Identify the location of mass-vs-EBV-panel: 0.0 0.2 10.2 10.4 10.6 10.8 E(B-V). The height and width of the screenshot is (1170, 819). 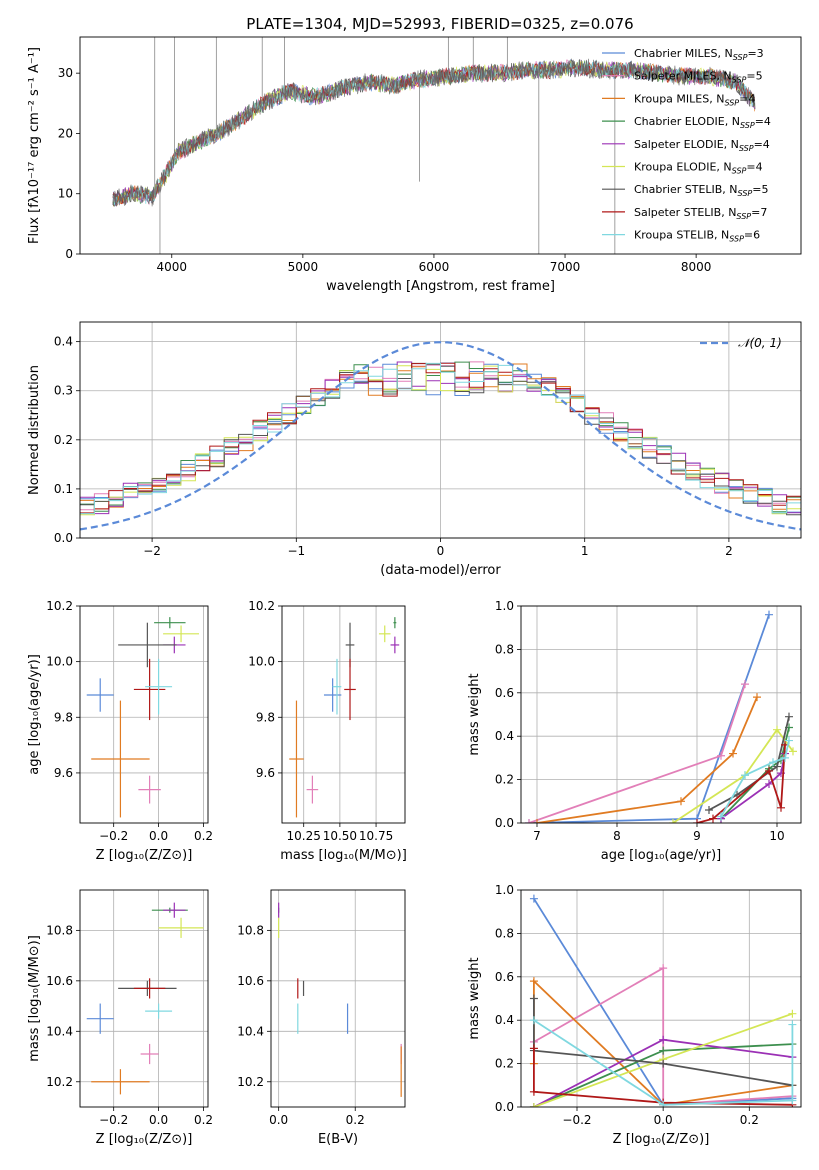
(321, 1018).